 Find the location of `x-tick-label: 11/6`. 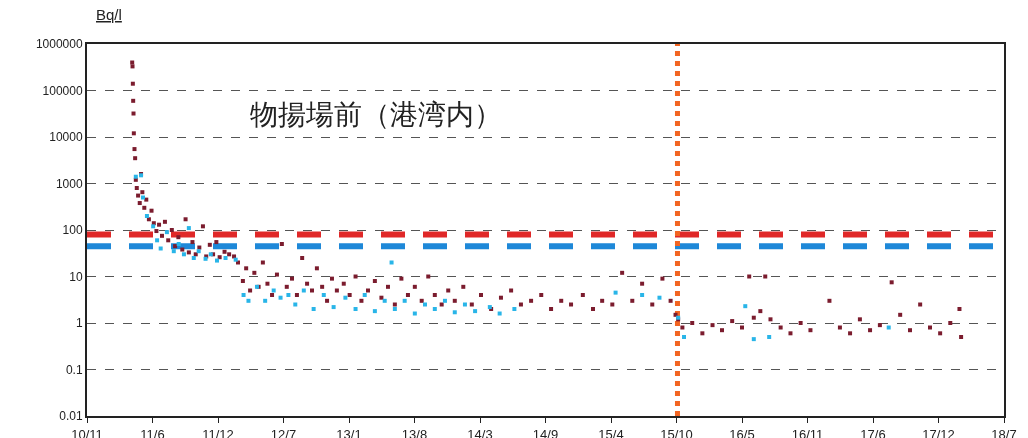

x-tick-label: 11/6 is located at coordinates (152, 432).